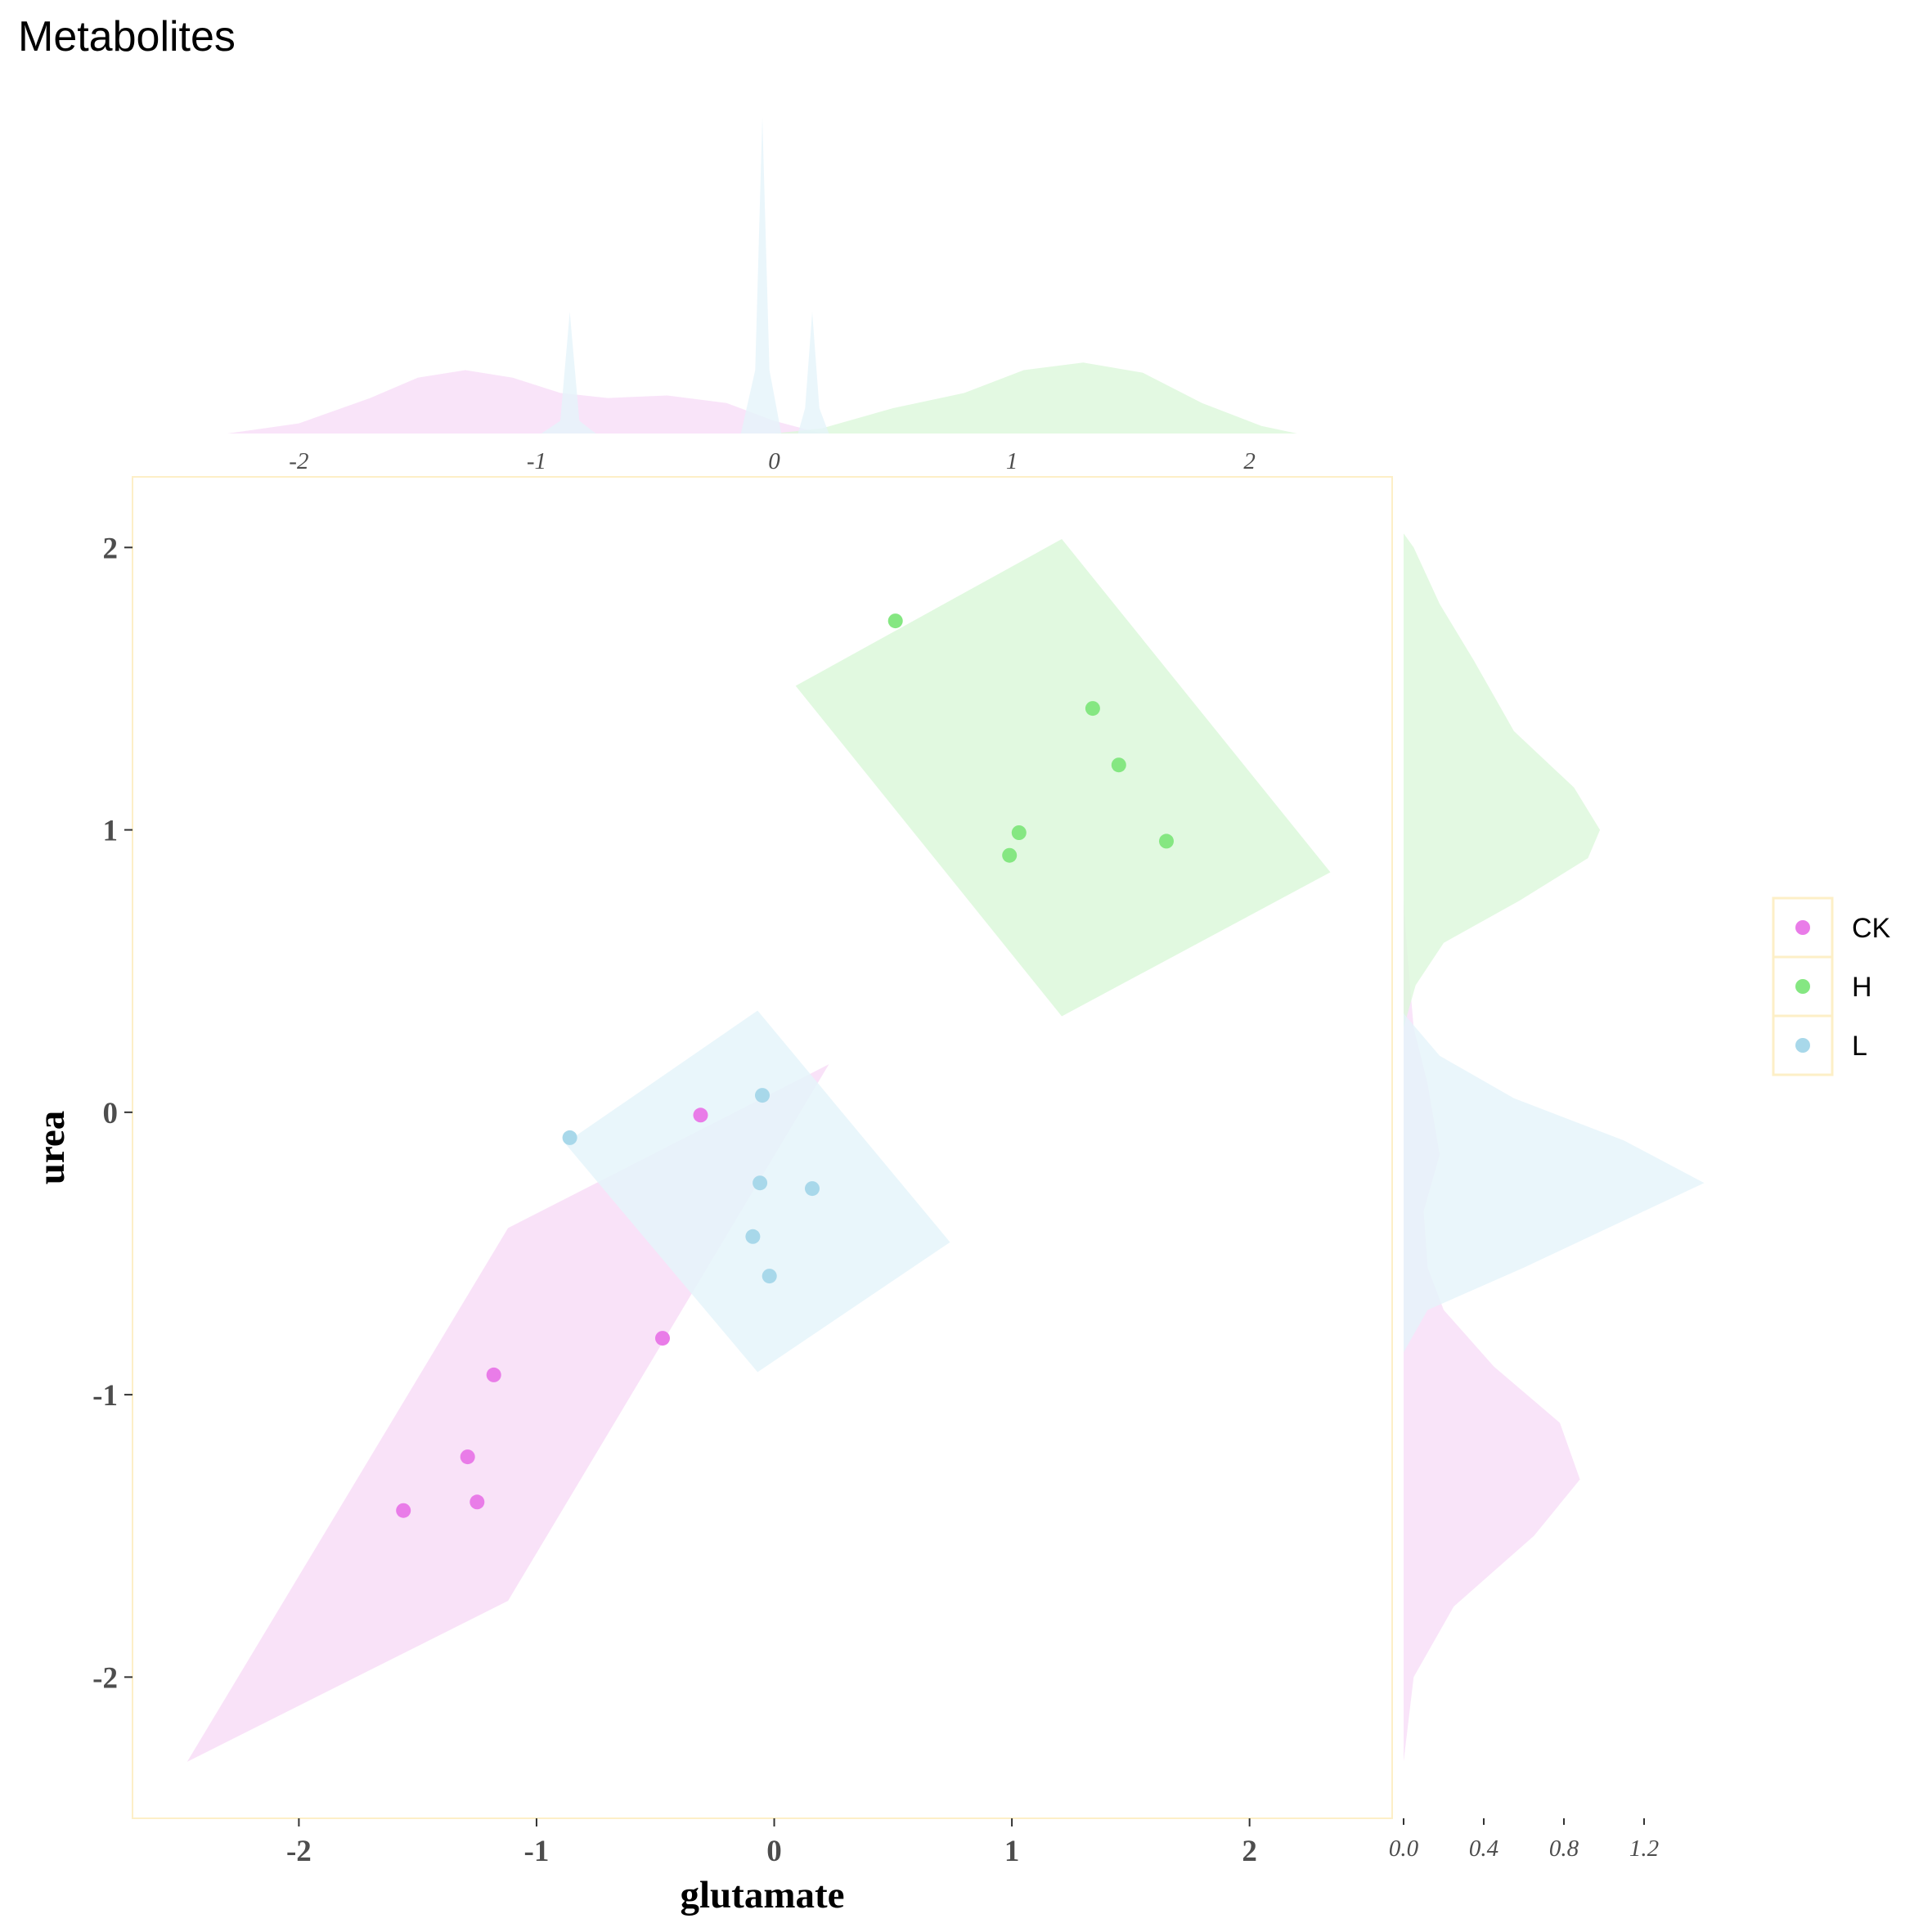 Image resolution: width=1932 pixels, height=1932 pixels. Describe the element at coordinates (1502, 781) in the screenshot. I see `right-density-h` at that location.